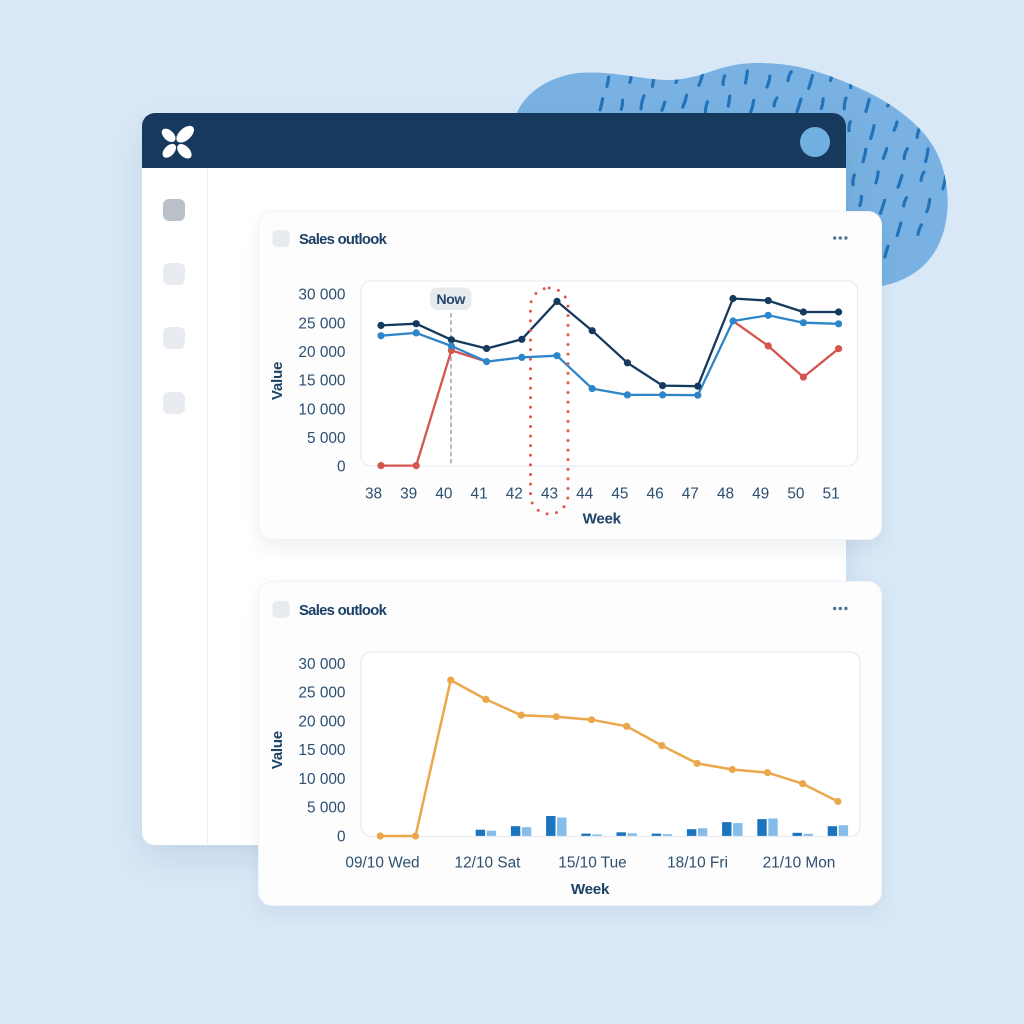  I want to click on svg-text: Now, so click(451, 300).